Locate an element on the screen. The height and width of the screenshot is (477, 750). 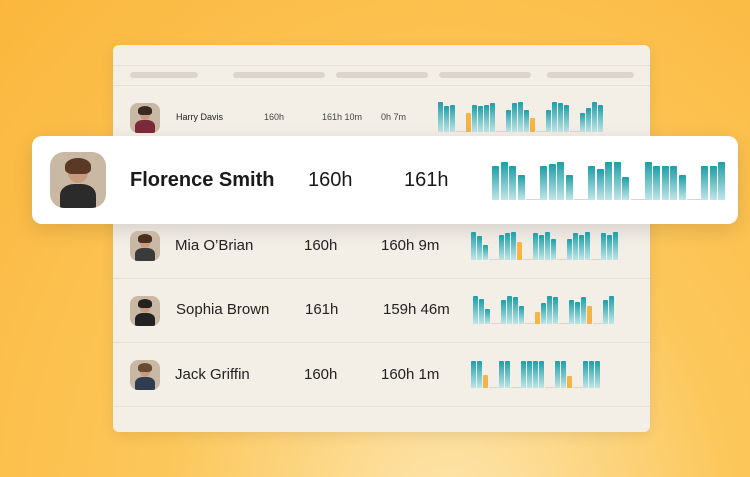
tracked-hours: 159h 46m is located at coordinates (416, 309).